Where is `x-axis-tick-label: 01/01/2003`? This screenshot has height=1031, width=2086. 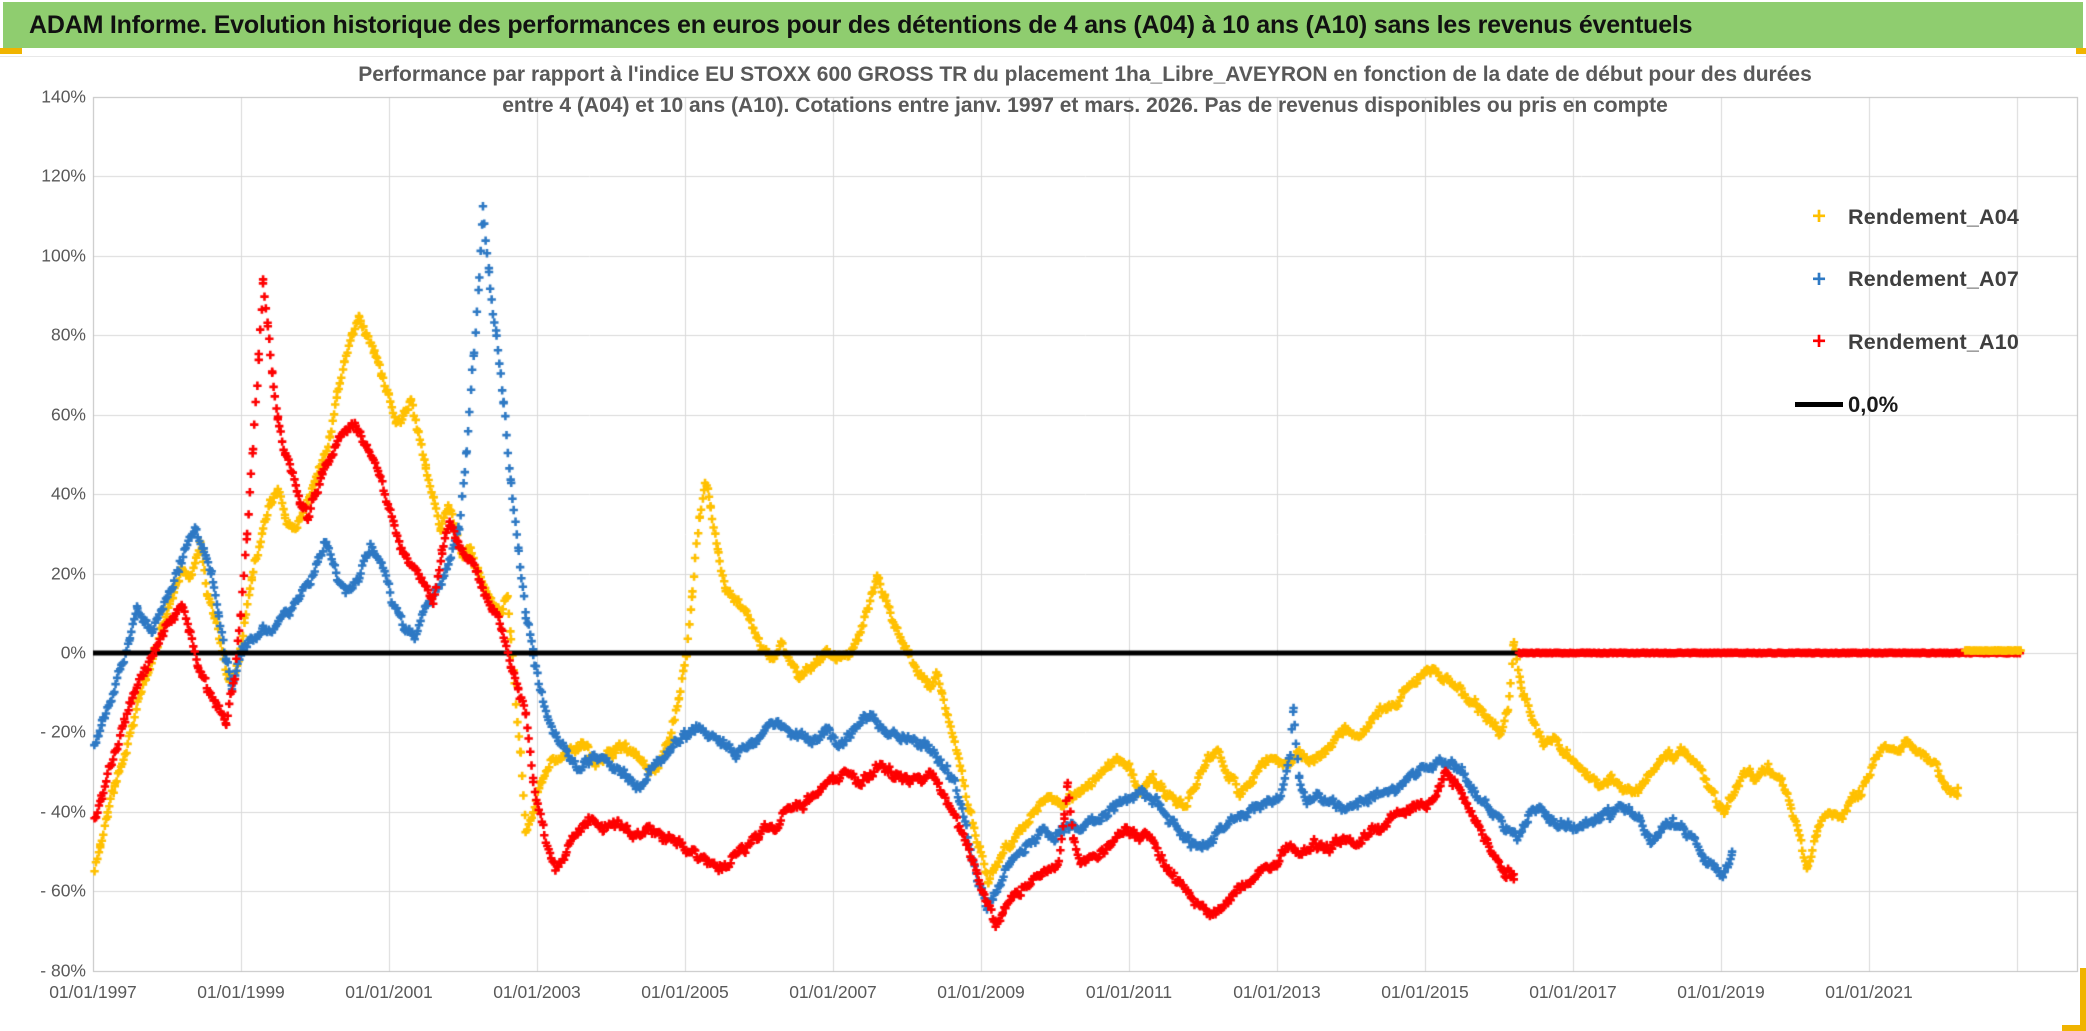 x-axis-tick-label: 01/01/2003 is located at coordinates (537, 992).